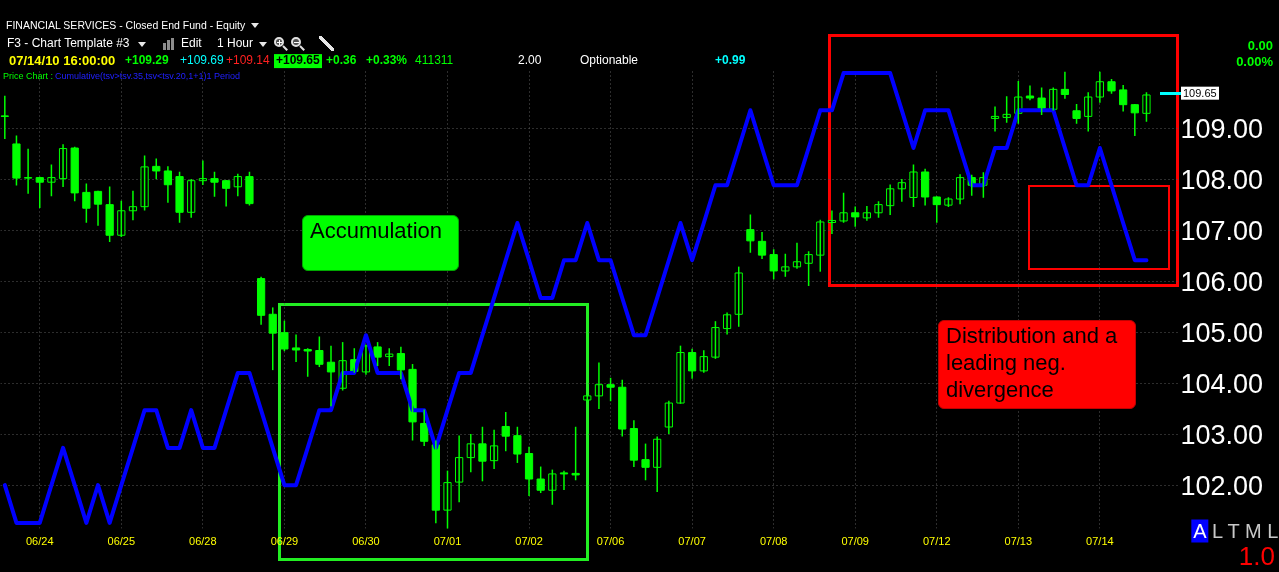 This screenshot has width=1279, height=572. Describe the element at coordinates (773, 540) in the screenshot. I see `x-tick-label: 07/08` at that location.